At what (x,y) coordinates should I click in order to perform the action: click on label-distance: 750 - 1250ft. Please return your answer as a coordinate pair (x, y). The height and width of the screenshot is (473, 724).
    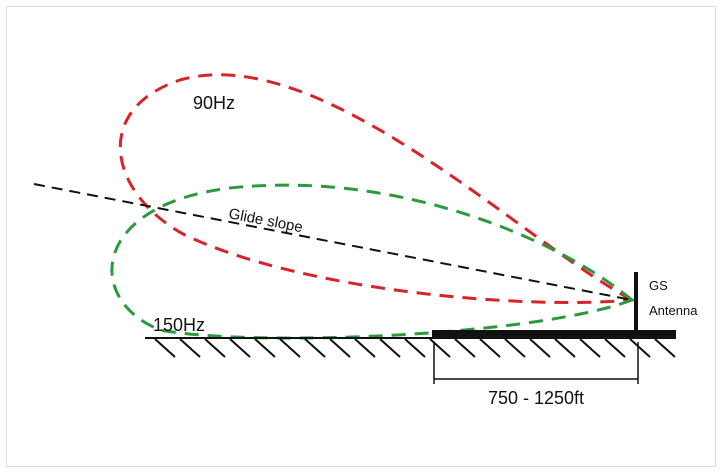
    Looking at the image, I should click on (536, 398).